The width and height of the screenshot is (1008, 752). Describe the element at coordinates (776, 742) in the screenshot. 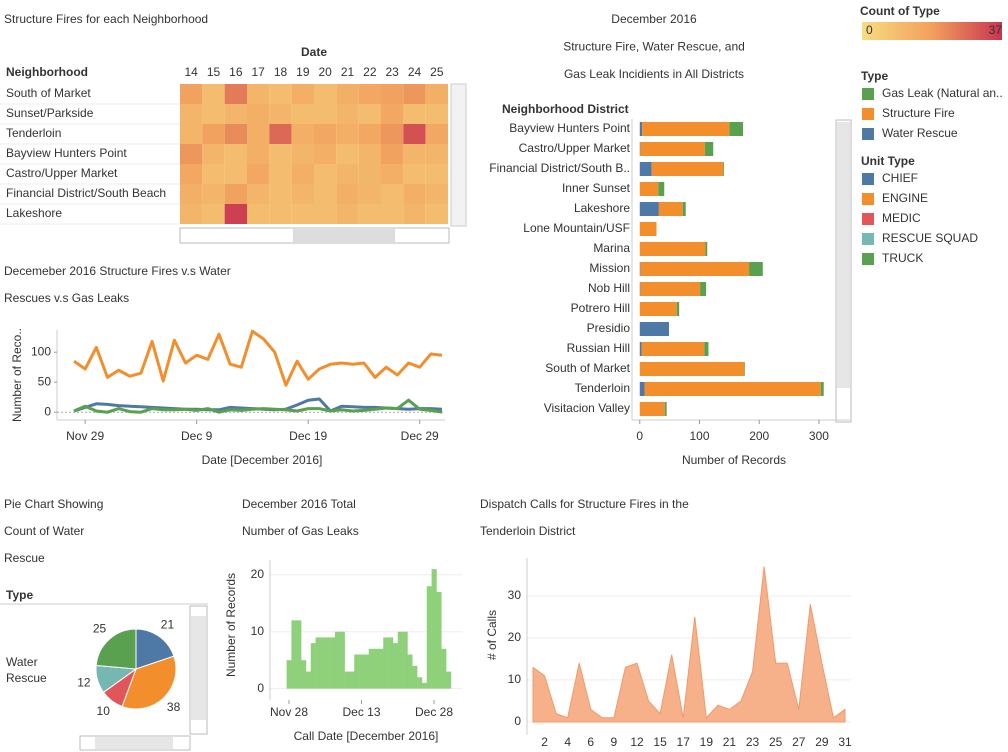

I see `x-tick-label: 25` at that location.